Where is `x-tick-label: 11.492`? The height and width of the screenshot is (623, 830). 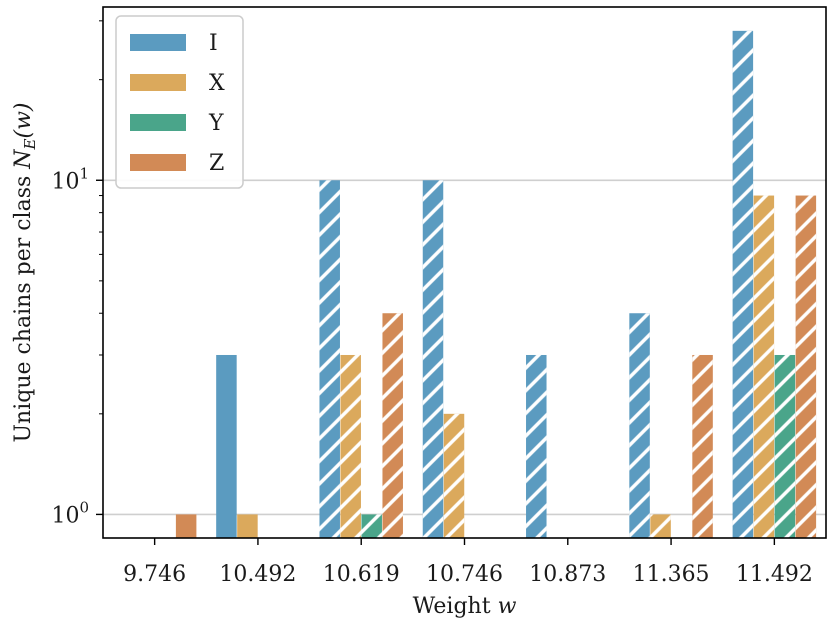
x-tick-label: 11.492 is located at coordinates (774, 574).